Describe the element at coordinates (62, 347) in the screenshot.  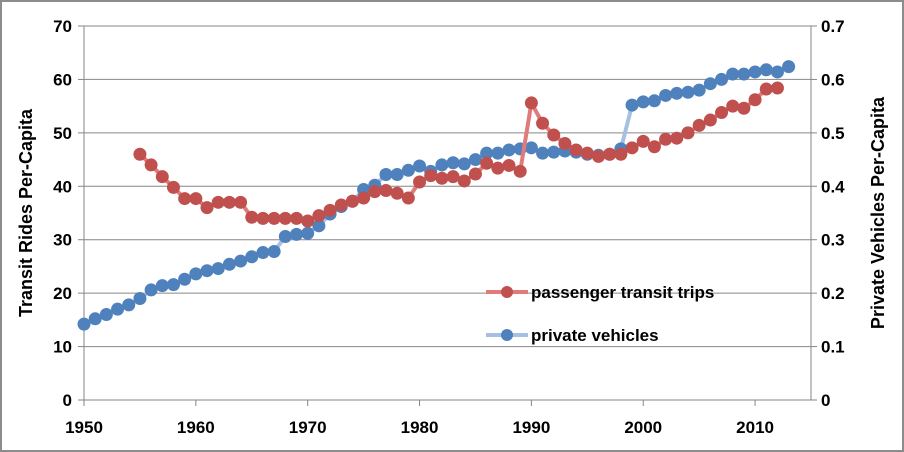
I see `y-tick-label: 10` at that location.